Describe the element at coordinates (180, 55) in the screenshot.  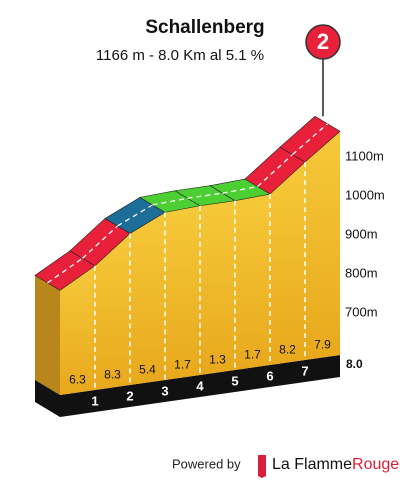
I see `subtitle: 1166 m - 8.0 Km al 5.1 %` at that location.